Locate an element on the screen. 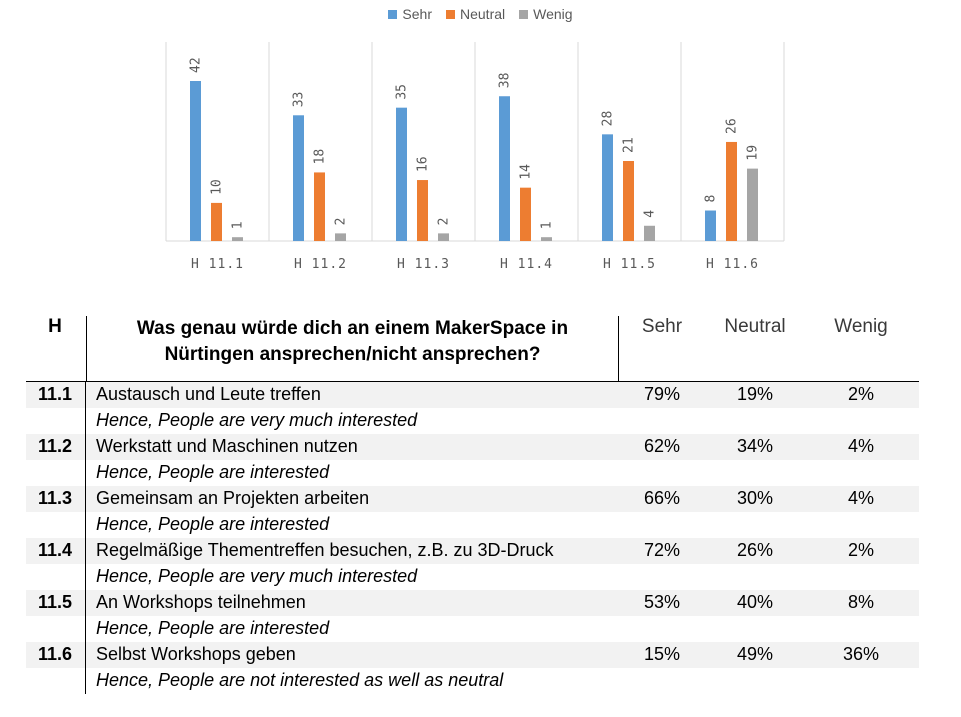 This screenshot has width=961, height=717. row-sehr: 53% is located at coordinates (662, 602).